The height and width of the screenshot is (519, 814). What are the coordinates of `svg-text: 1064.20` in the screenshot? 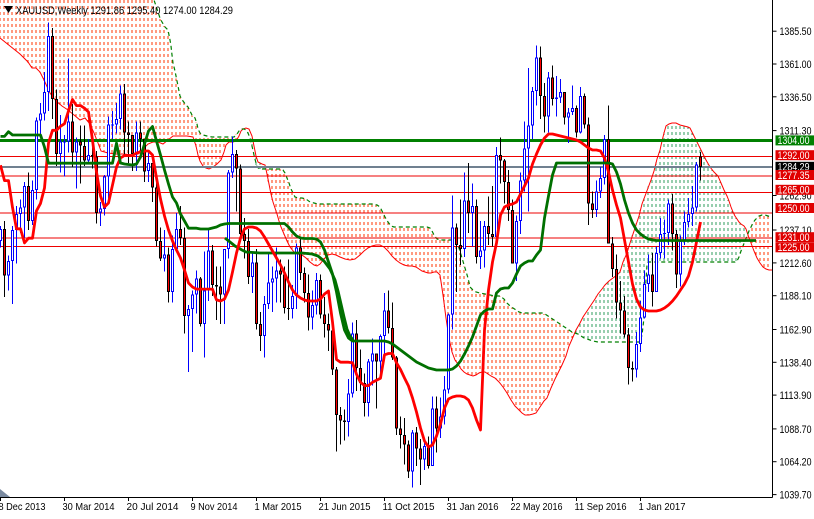 It's located at (796, 463).